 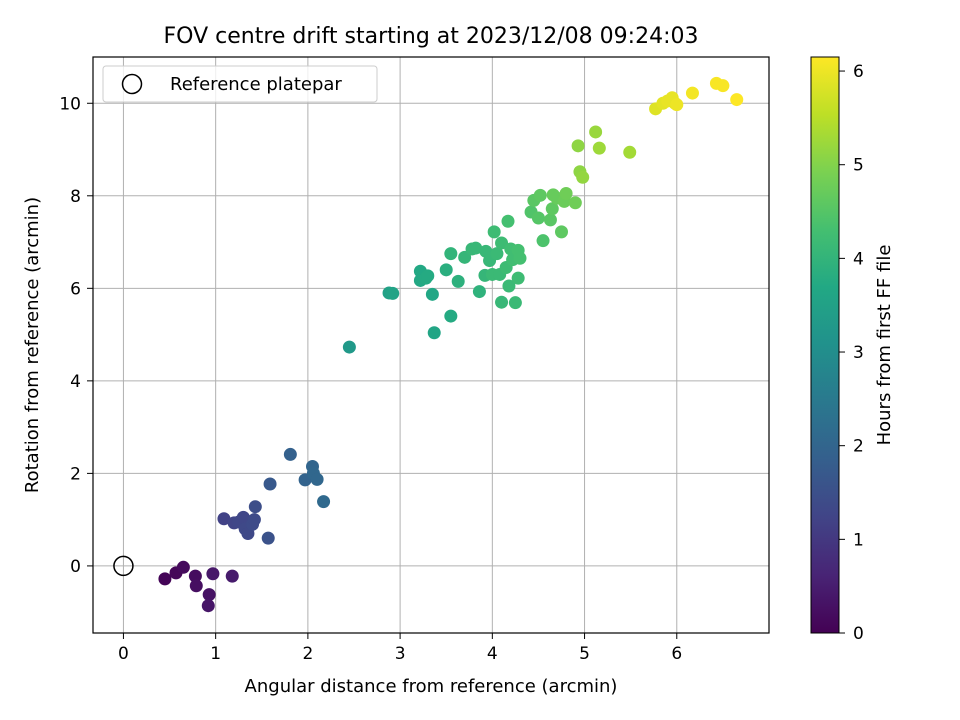 What do you see at coordinates (75, 197) in the screenshot?
I see `y-tick-label: 8` at bounding box center [75, 197].